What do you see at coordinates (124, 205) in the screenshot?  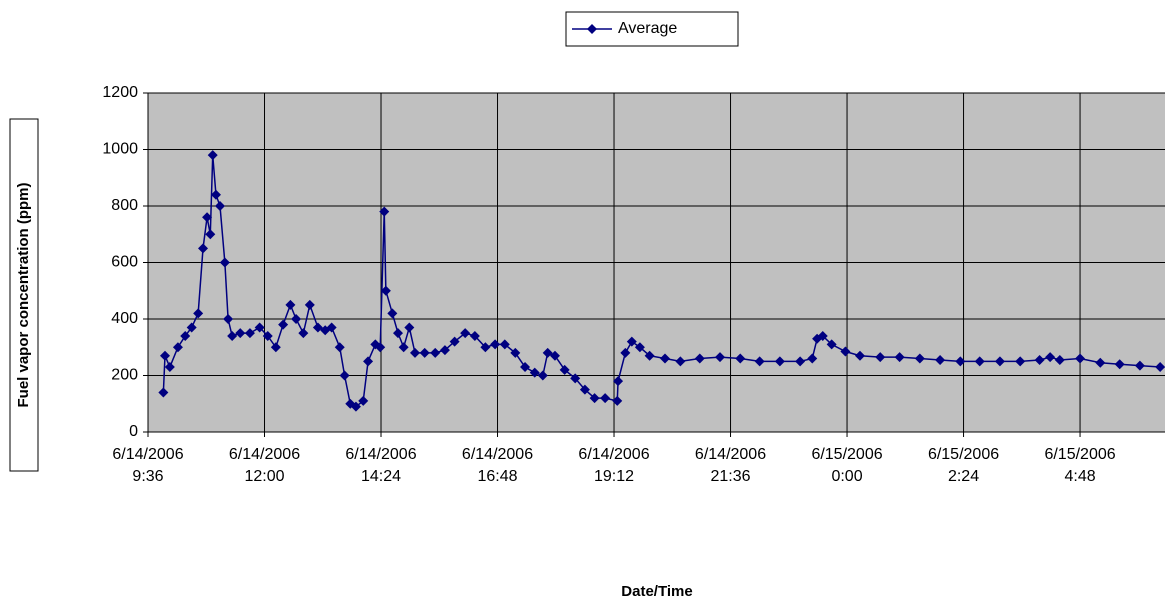 I see `y-tick-label: 800` at bounding box center [124, 205].